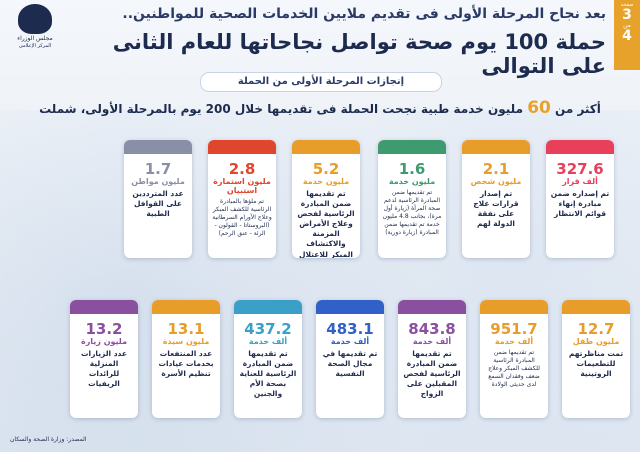  Describe the element at coordinates (186, 307) in the screenshot. I see `card-badge: 12` at that location.